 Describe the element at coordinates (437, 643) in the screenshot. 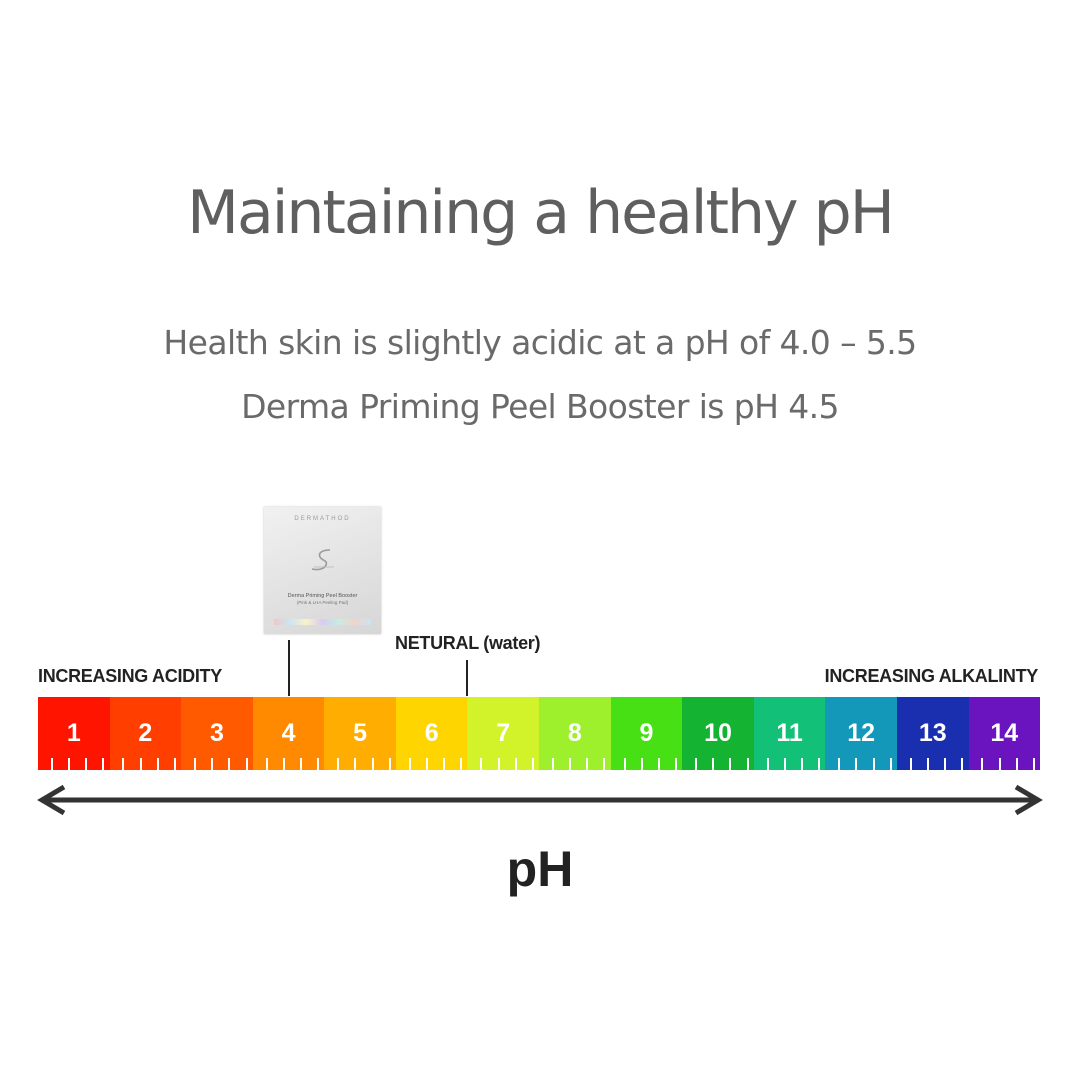

I see `neutral-label-main: NETURAL` at that location.